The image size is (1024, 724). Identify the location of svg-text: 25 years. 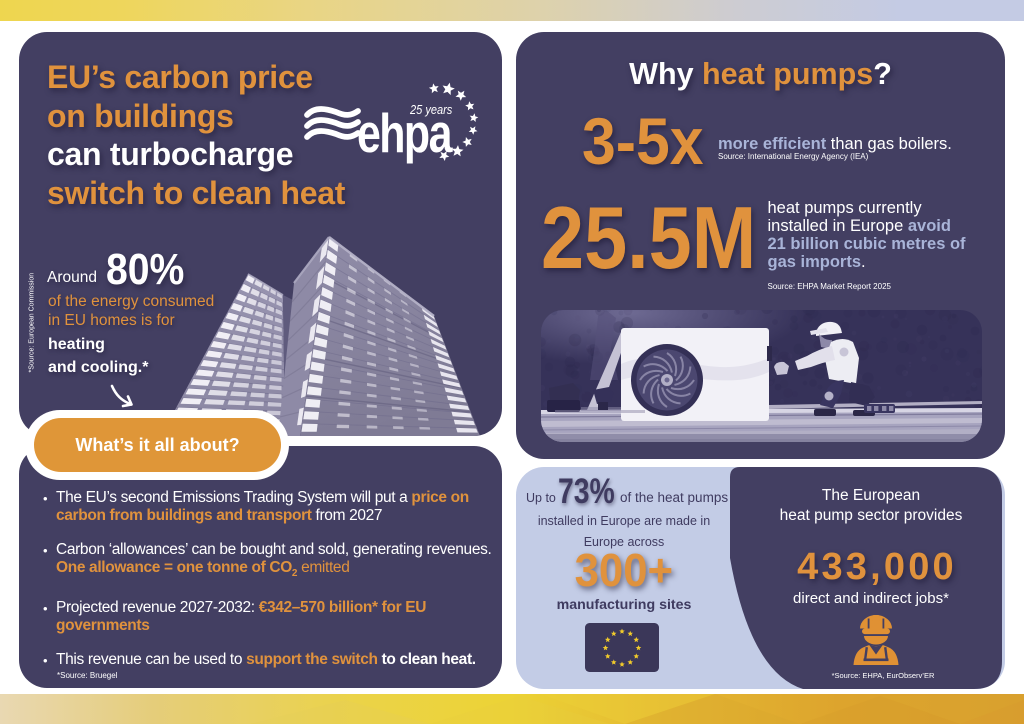
(430, 109).